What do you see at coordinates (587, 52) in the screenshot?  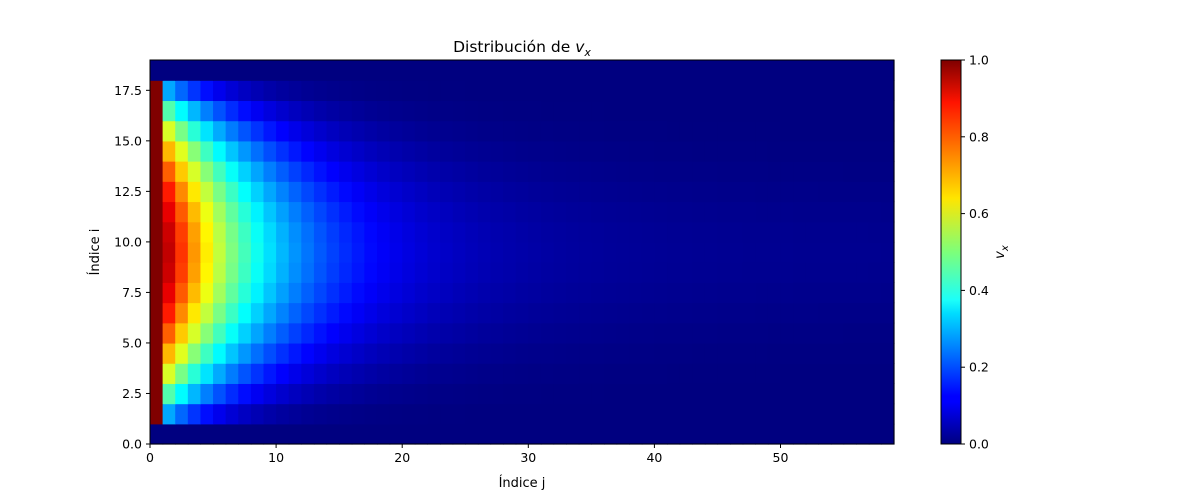 I see `chart-title-subscript: x` at bounding box center [587, 52].